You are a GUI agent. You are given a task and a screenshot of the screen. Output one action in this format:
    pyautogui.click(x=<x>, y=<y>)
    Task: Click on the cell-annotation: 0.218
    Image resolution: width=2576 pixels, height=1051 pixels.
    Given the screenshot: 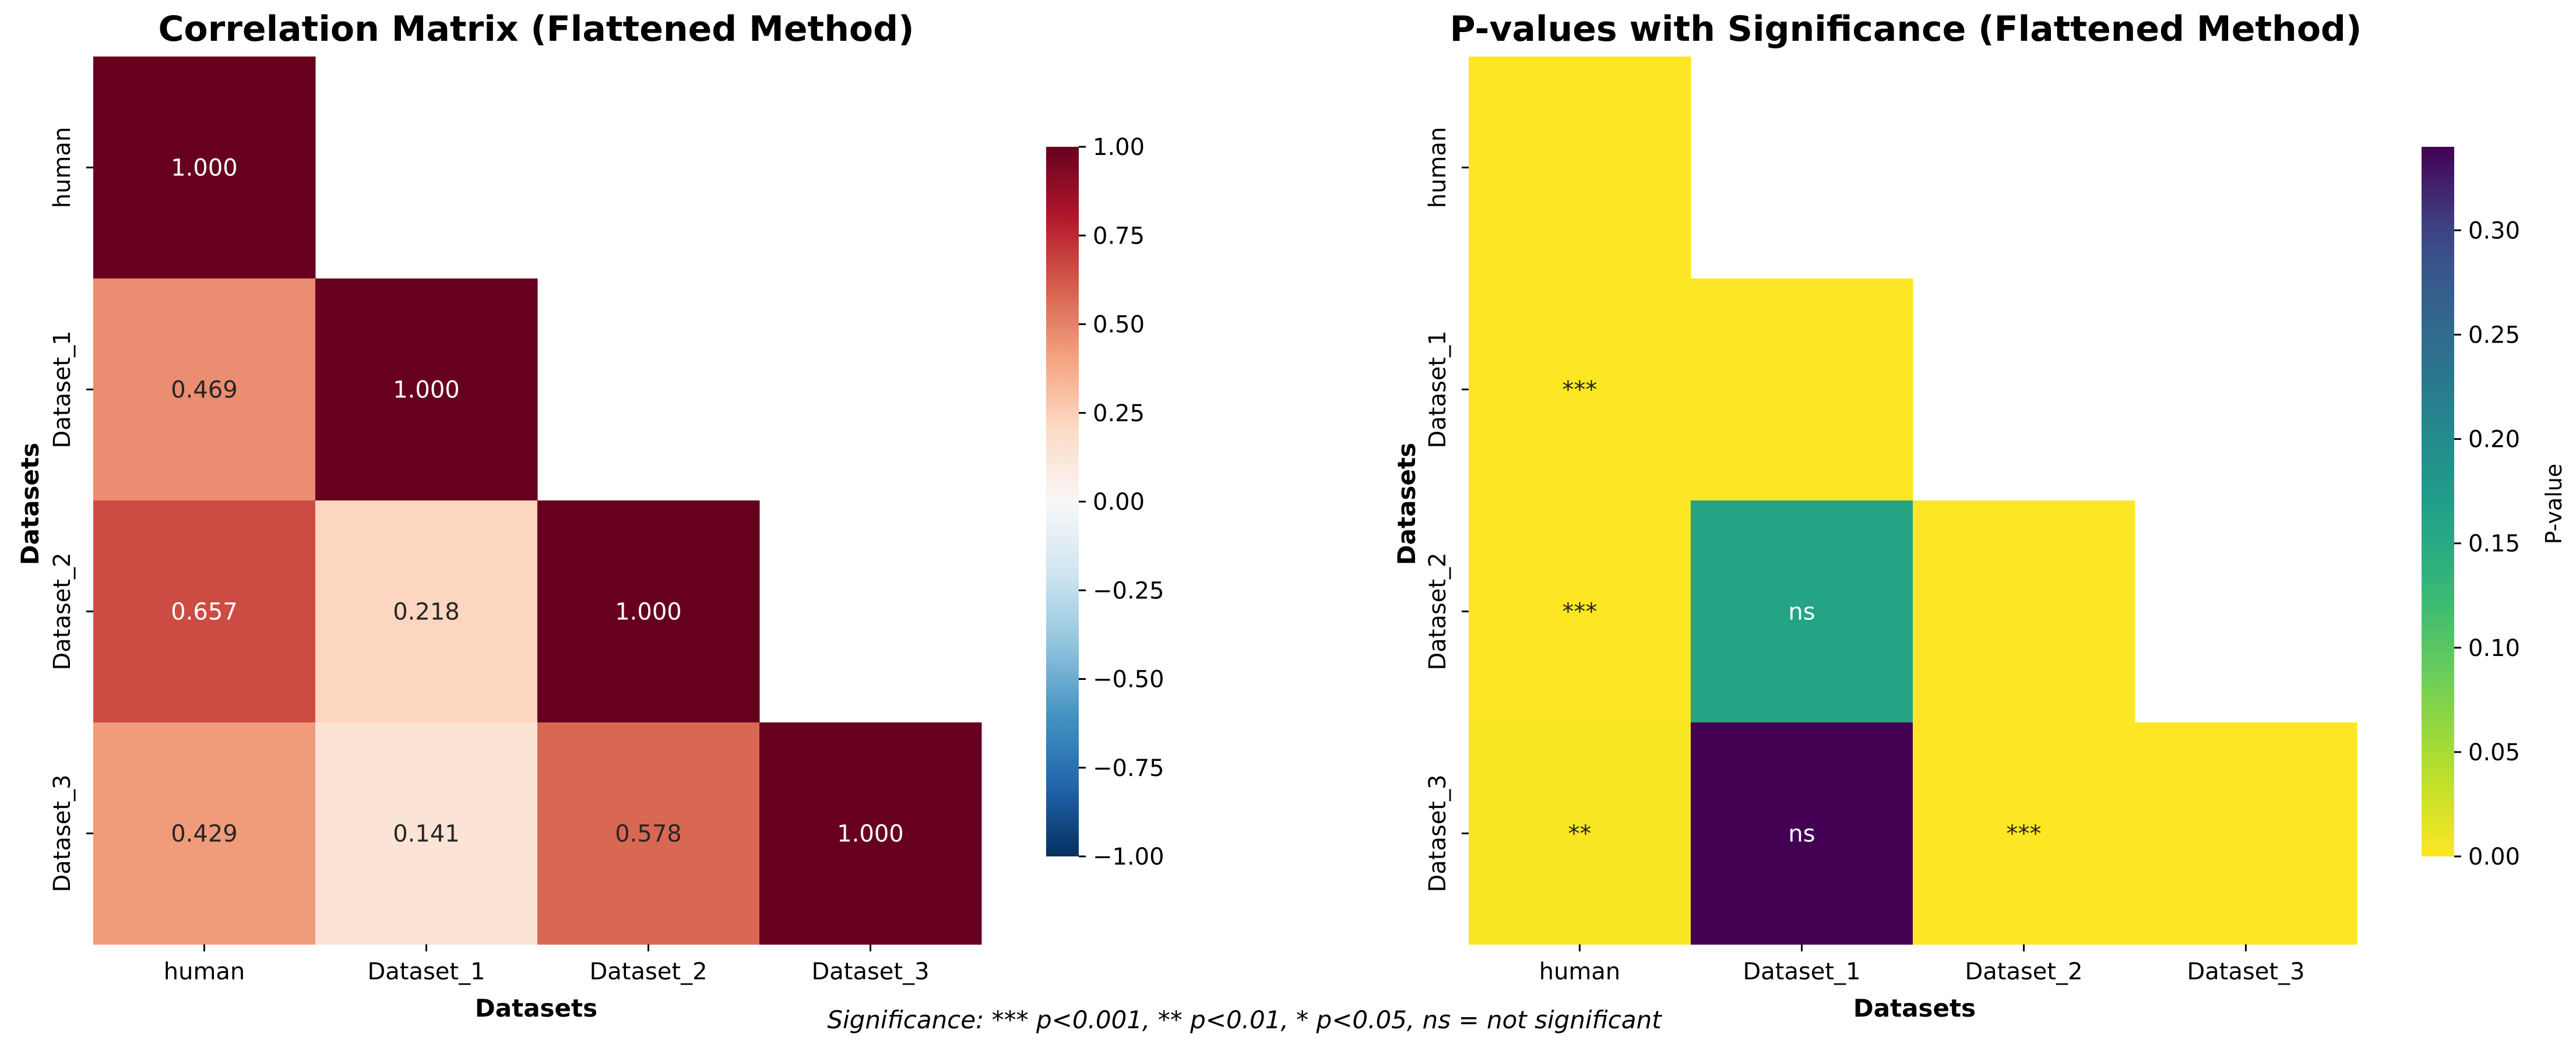 What is the action you would take?
    pyautogui.click(x=427, y=612)
    